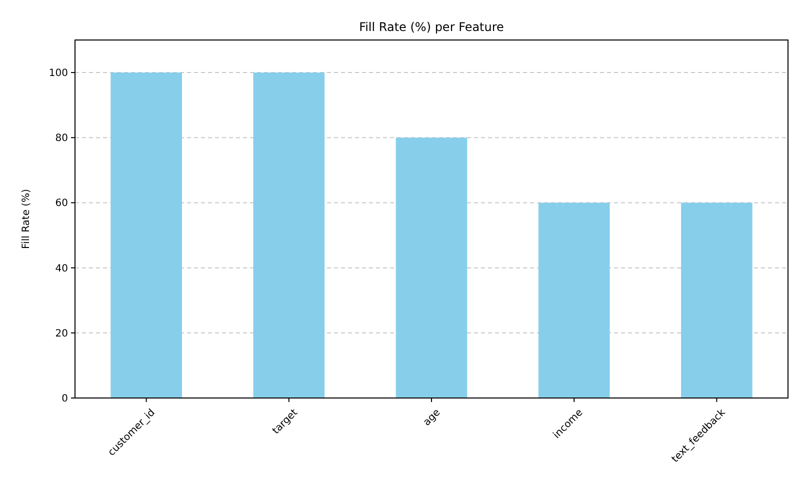 The width and height of the screenshot is (790, 490). What do you see at coordinates (61, 334) in the screenshot?
I see `y-tick-label: 20` at bounding box center [61, 334].